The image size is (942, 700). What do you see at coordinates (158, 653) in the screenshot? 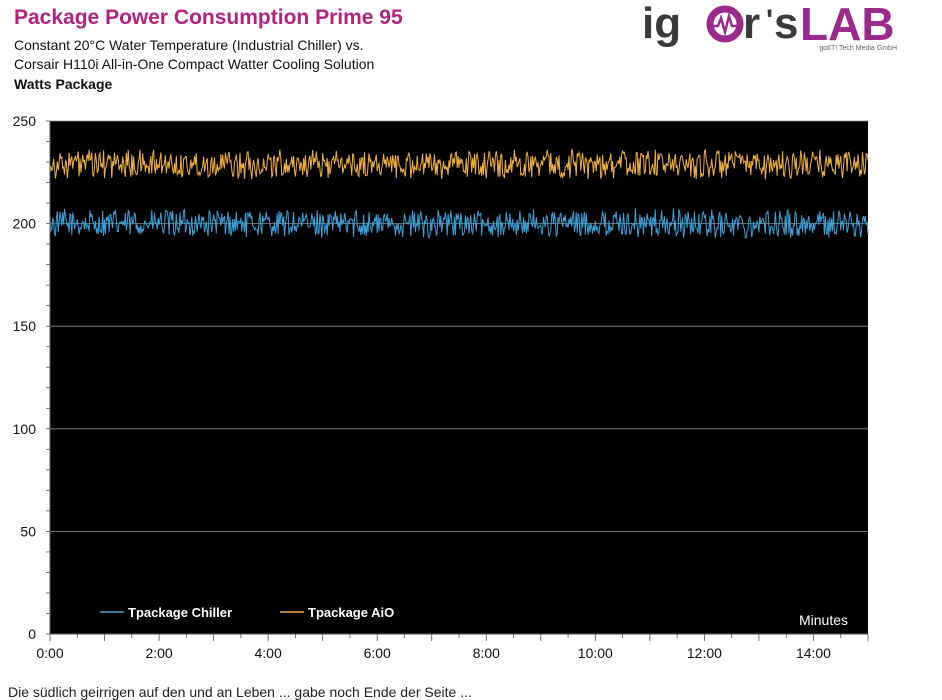
I see `x-tick-label: 2:00` at bounding box center [158, 653].